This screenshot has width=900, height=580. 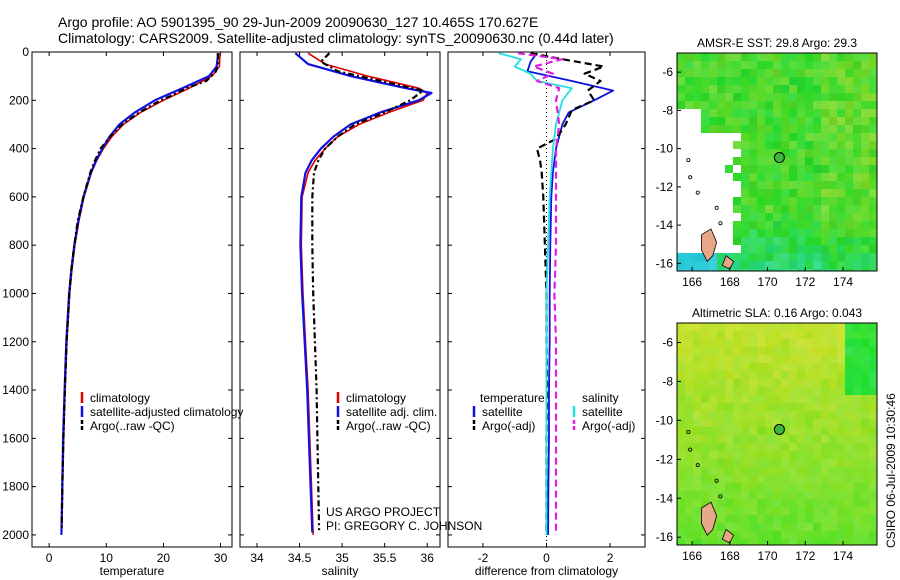 I want to click on map-title: AMSR-E SST: 29.8 Argo: 29.3, so click(x=777, y=43).